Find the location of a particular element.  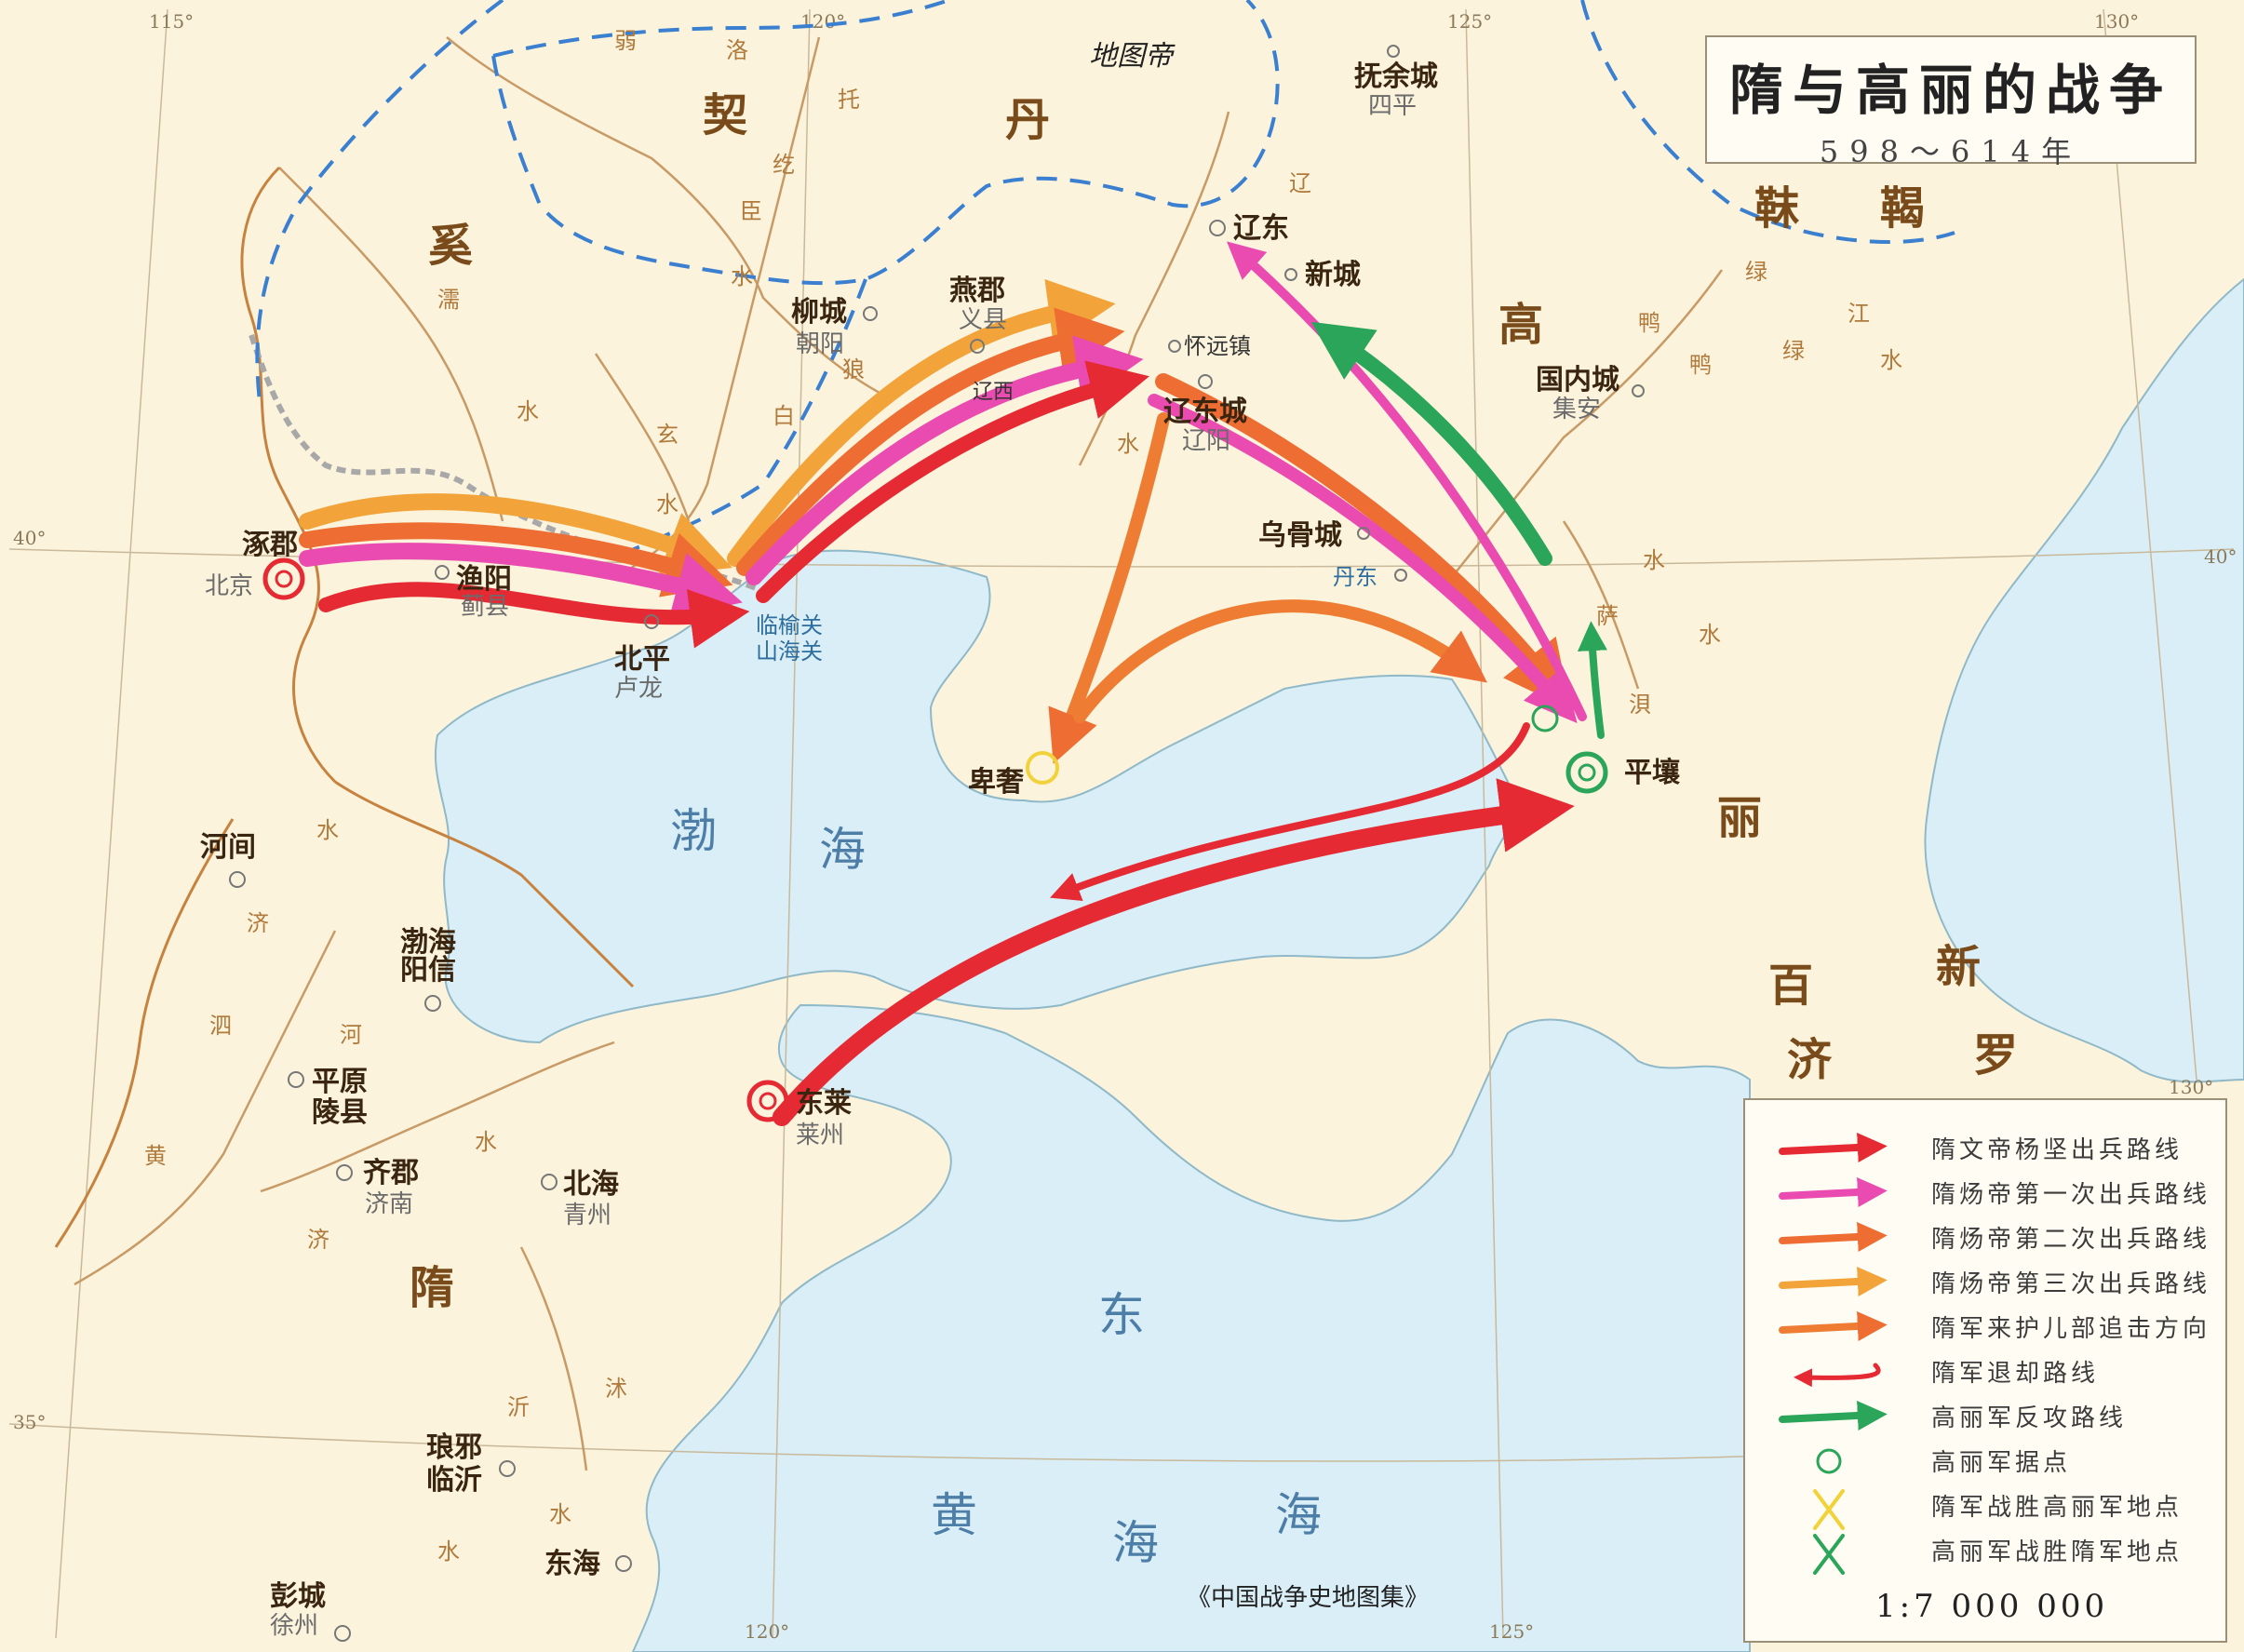

lon-125-label: 125° is located at coordinates (1469, 22).